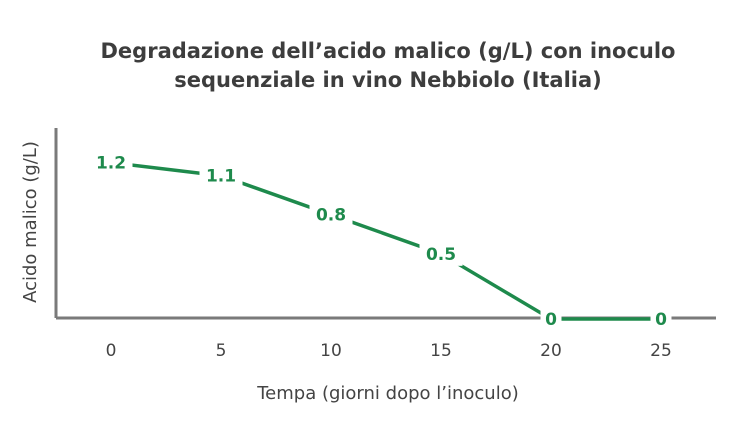 The height and width of the screenshot is (421, 736). What do you see at coordinates (551, 351) in the screenshot?
I see `x-tick-label: 20` at bounding box center [551, 351].